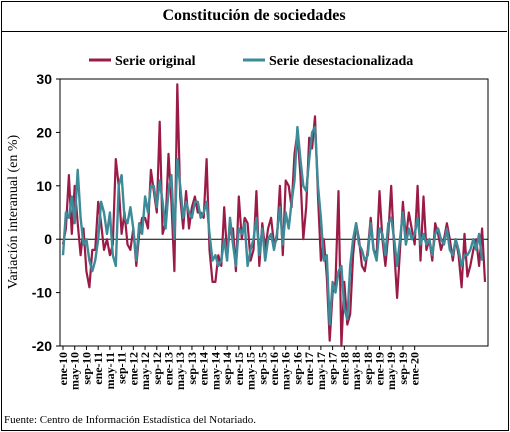 This screenshot has width=510, height=432. I want to click on x-tick-label: sep-18, so click(368, 368).